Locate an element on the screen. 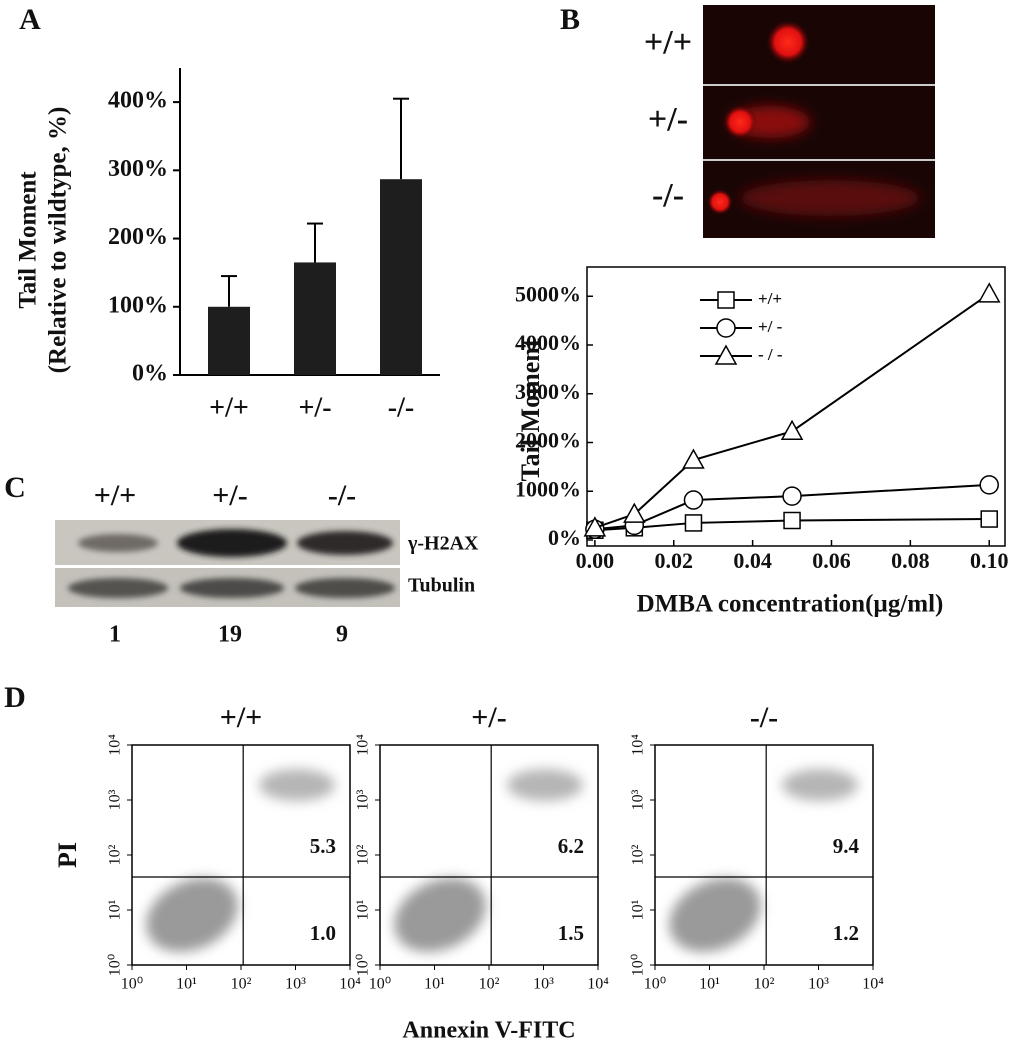 Image resolution: width=1020 pixels, height=1050 pixels. legend-label: - / - is located at coordinates (770, 354).